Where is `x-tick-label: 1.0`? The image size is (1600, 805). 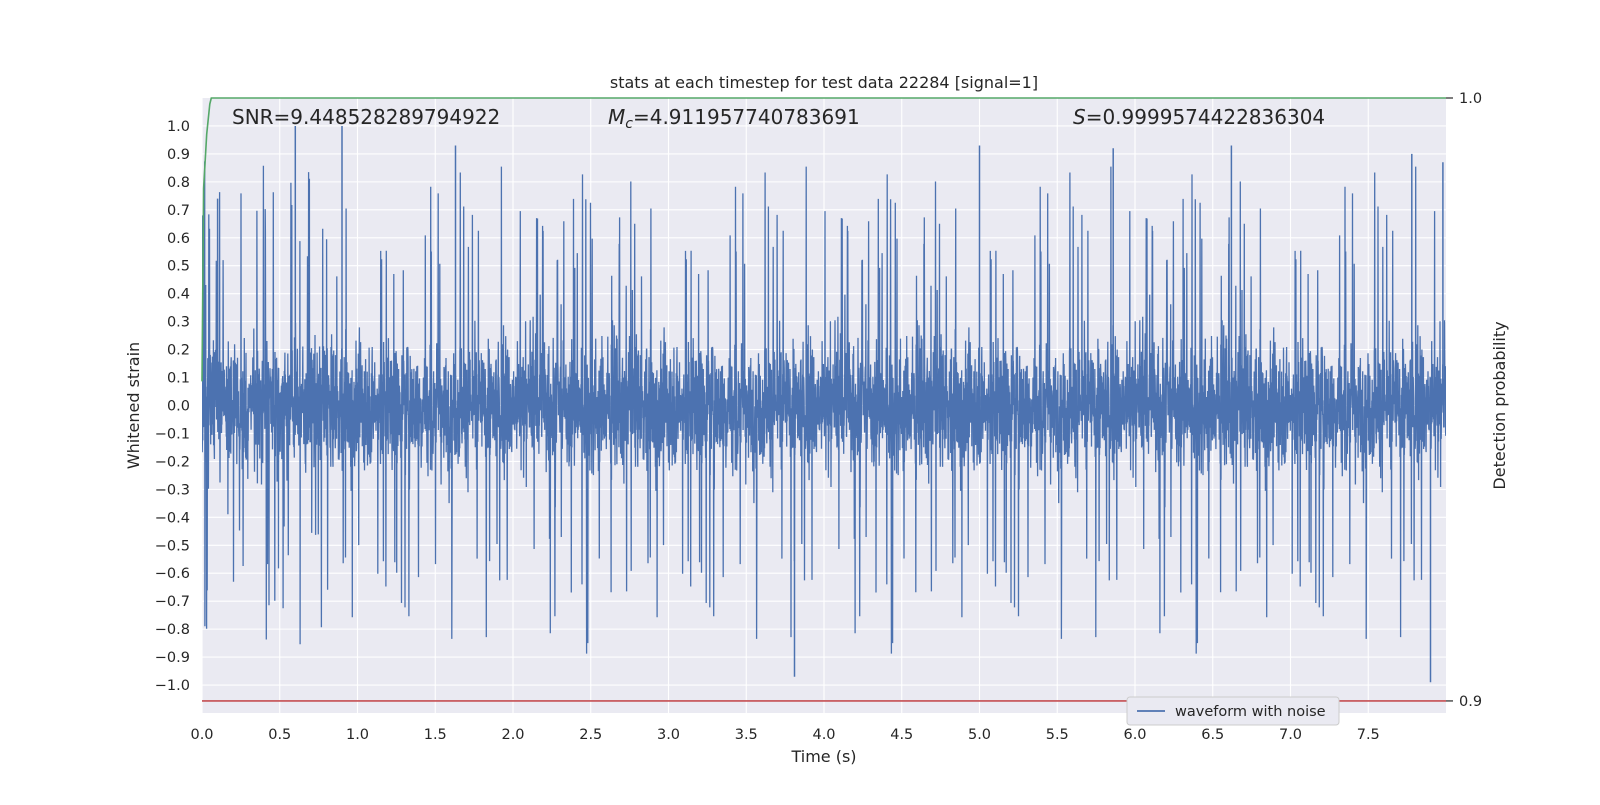 x-tick-label: 1.0 is located at coordinates (357, 735).